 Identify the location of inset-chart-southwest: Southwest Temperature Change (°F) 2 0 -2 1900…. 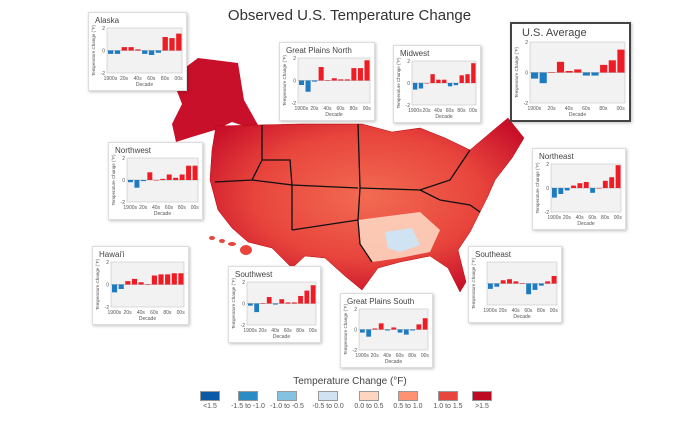
(274, 304).